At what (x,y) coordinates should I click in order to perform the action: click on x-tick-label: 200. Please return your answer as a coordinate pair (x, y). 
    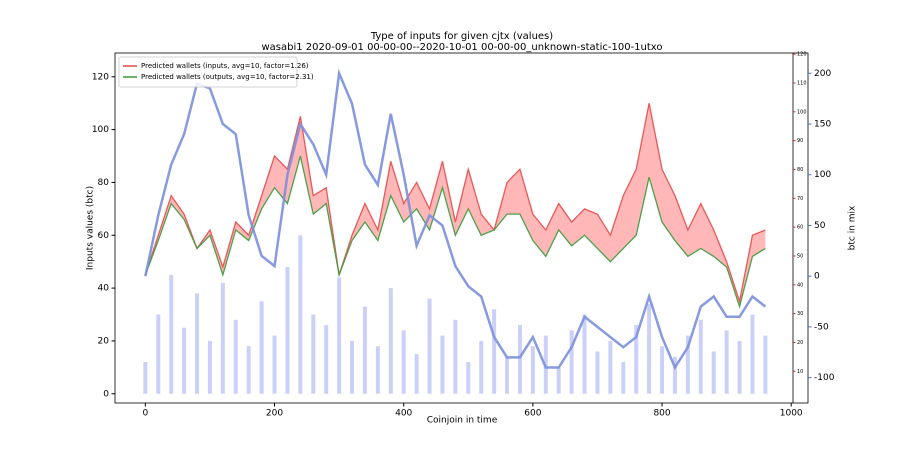
    Looking at the image, I should click on (274, 414).